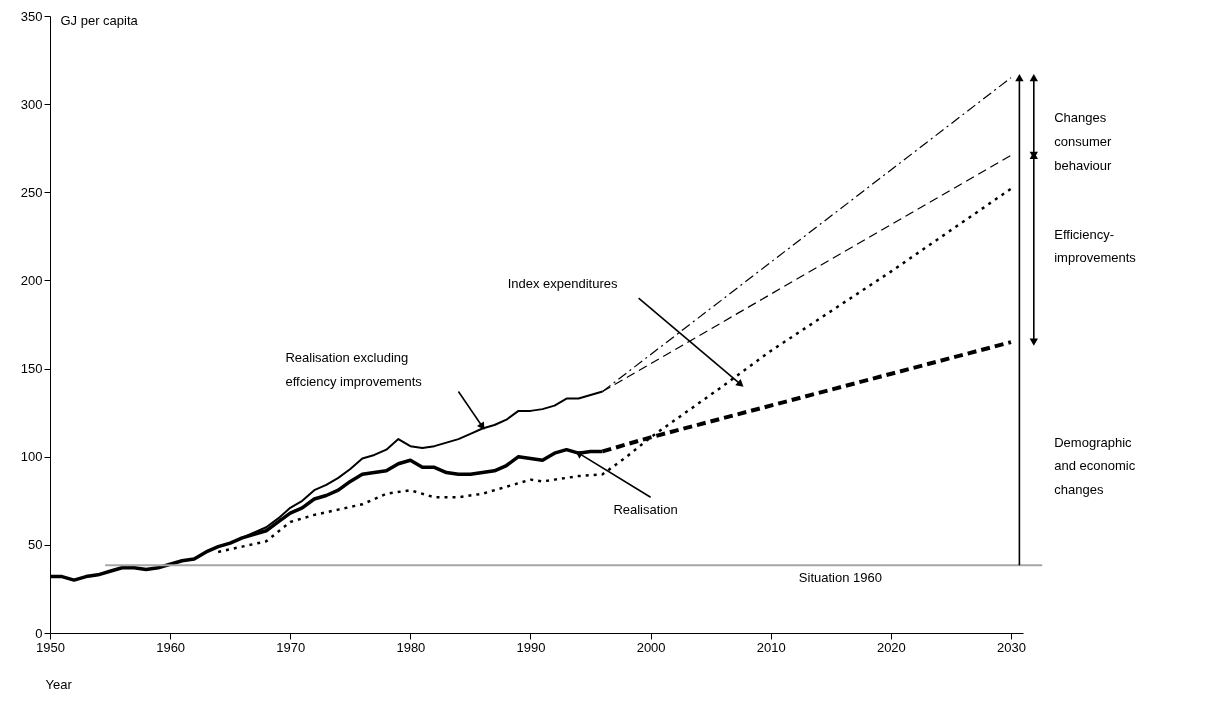 This screenshot has height=706, width=1219. I want to click on x-tick-label: 1970, so click(291, 647).